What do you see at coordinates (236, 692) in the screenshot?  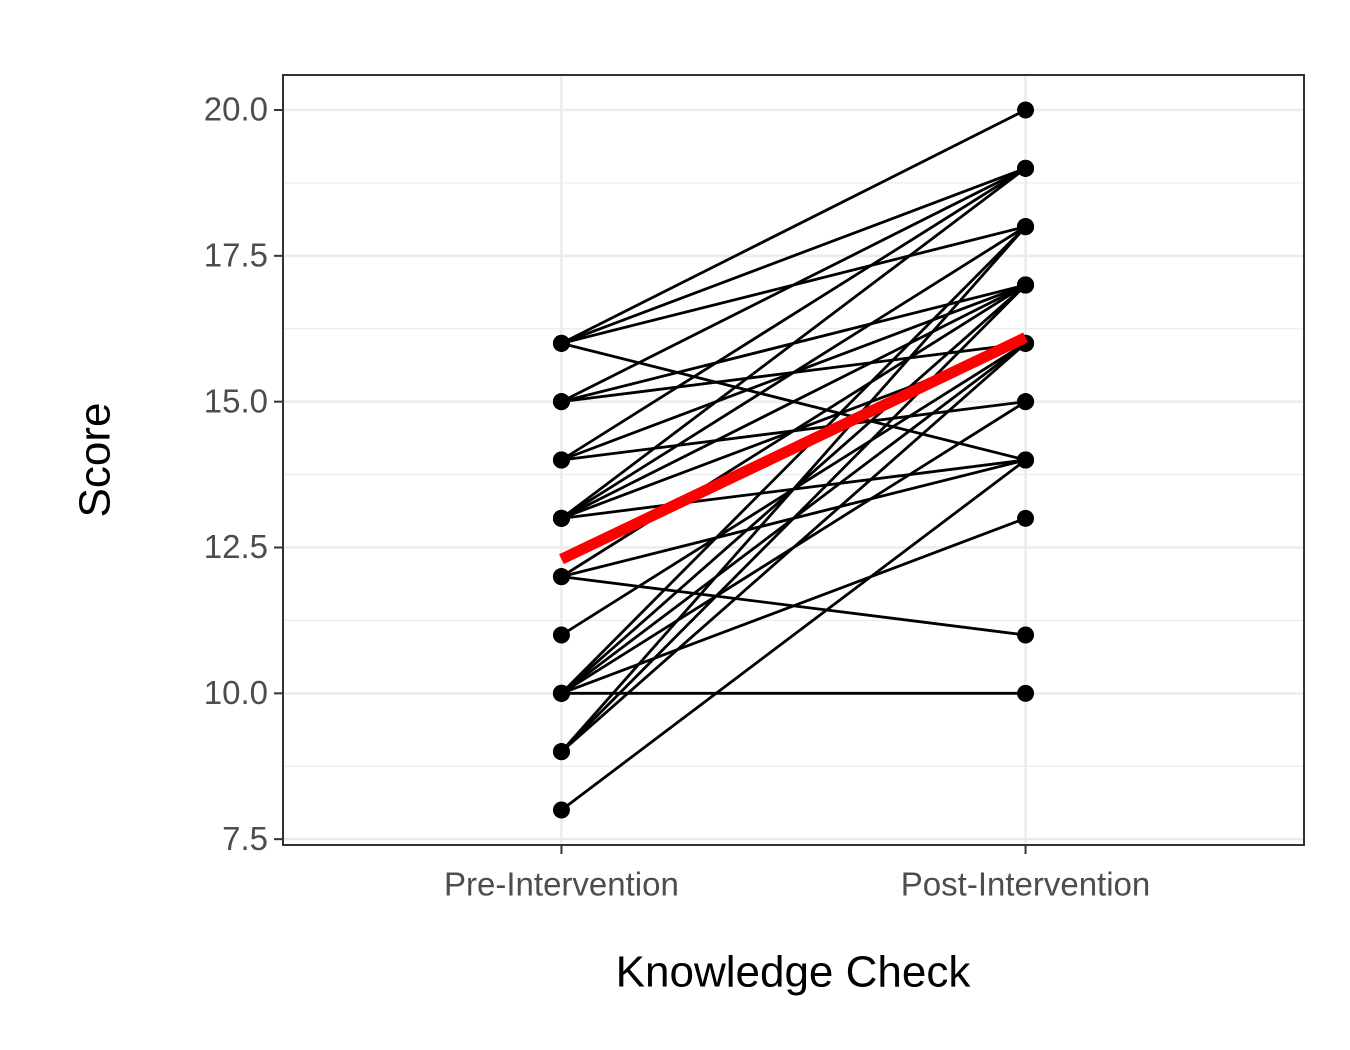 I see `y-tick-label: 10.0` at bounding box center [236, 692].